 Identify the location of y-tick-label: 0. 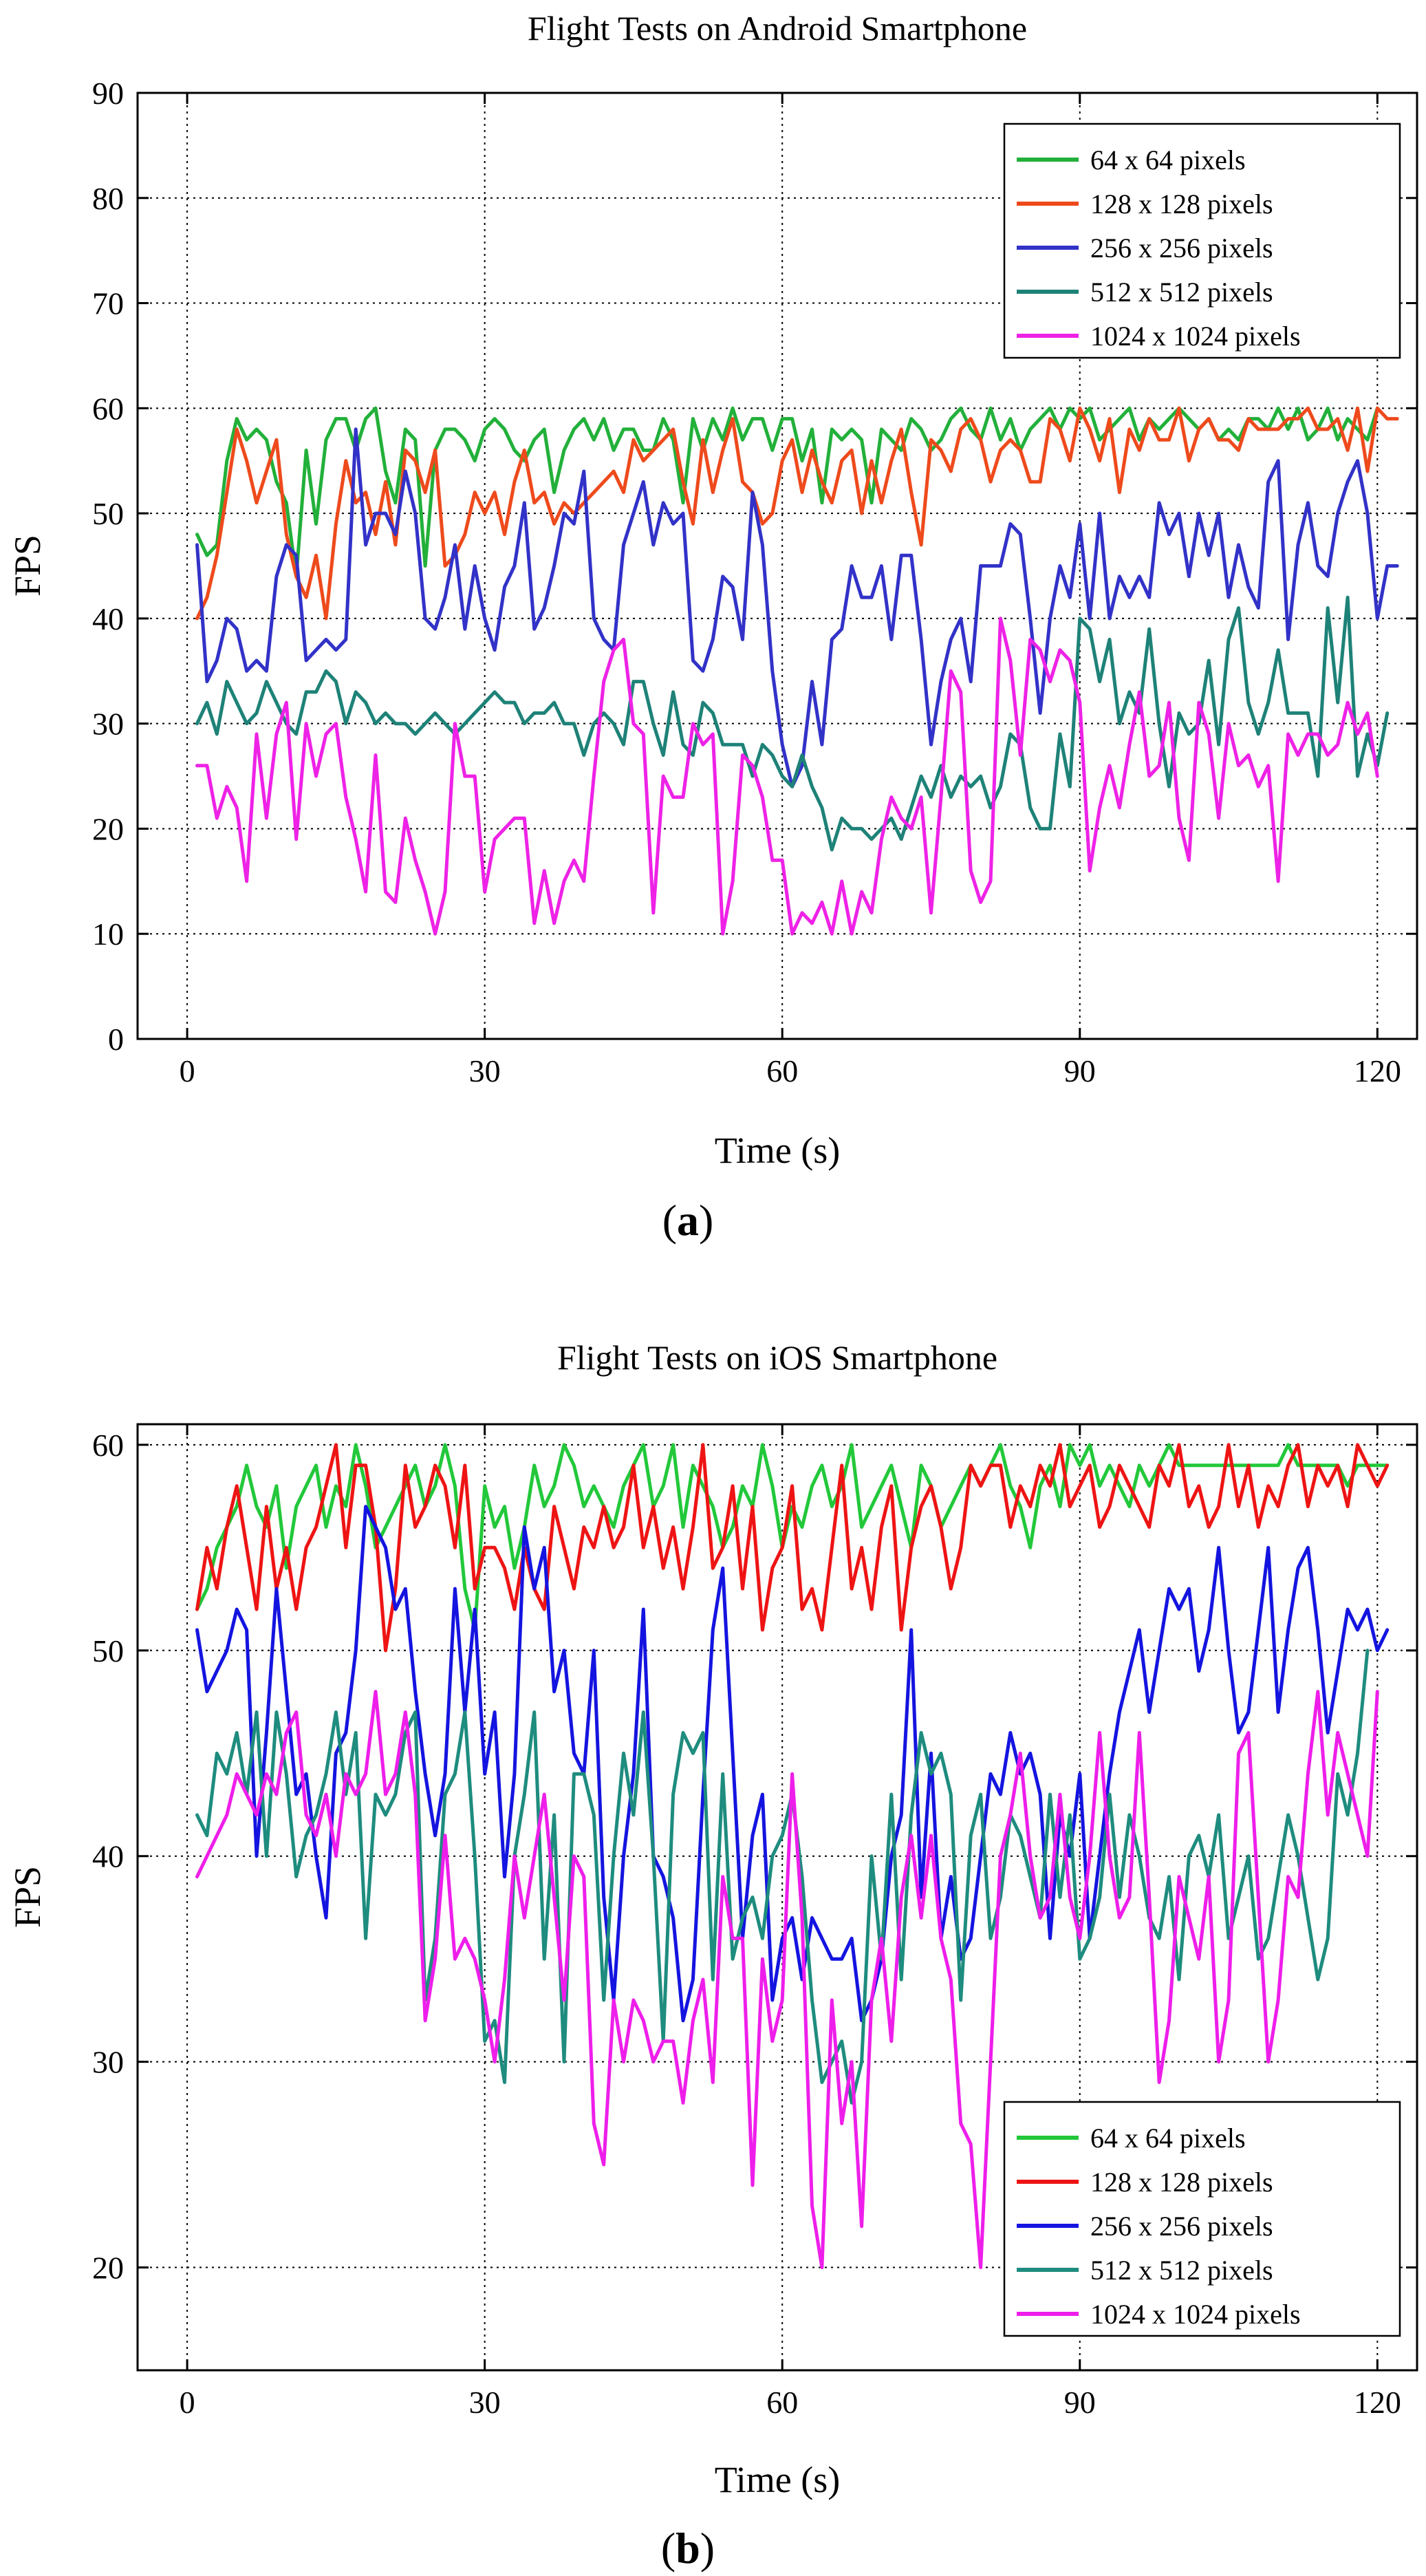
(116, 1039).